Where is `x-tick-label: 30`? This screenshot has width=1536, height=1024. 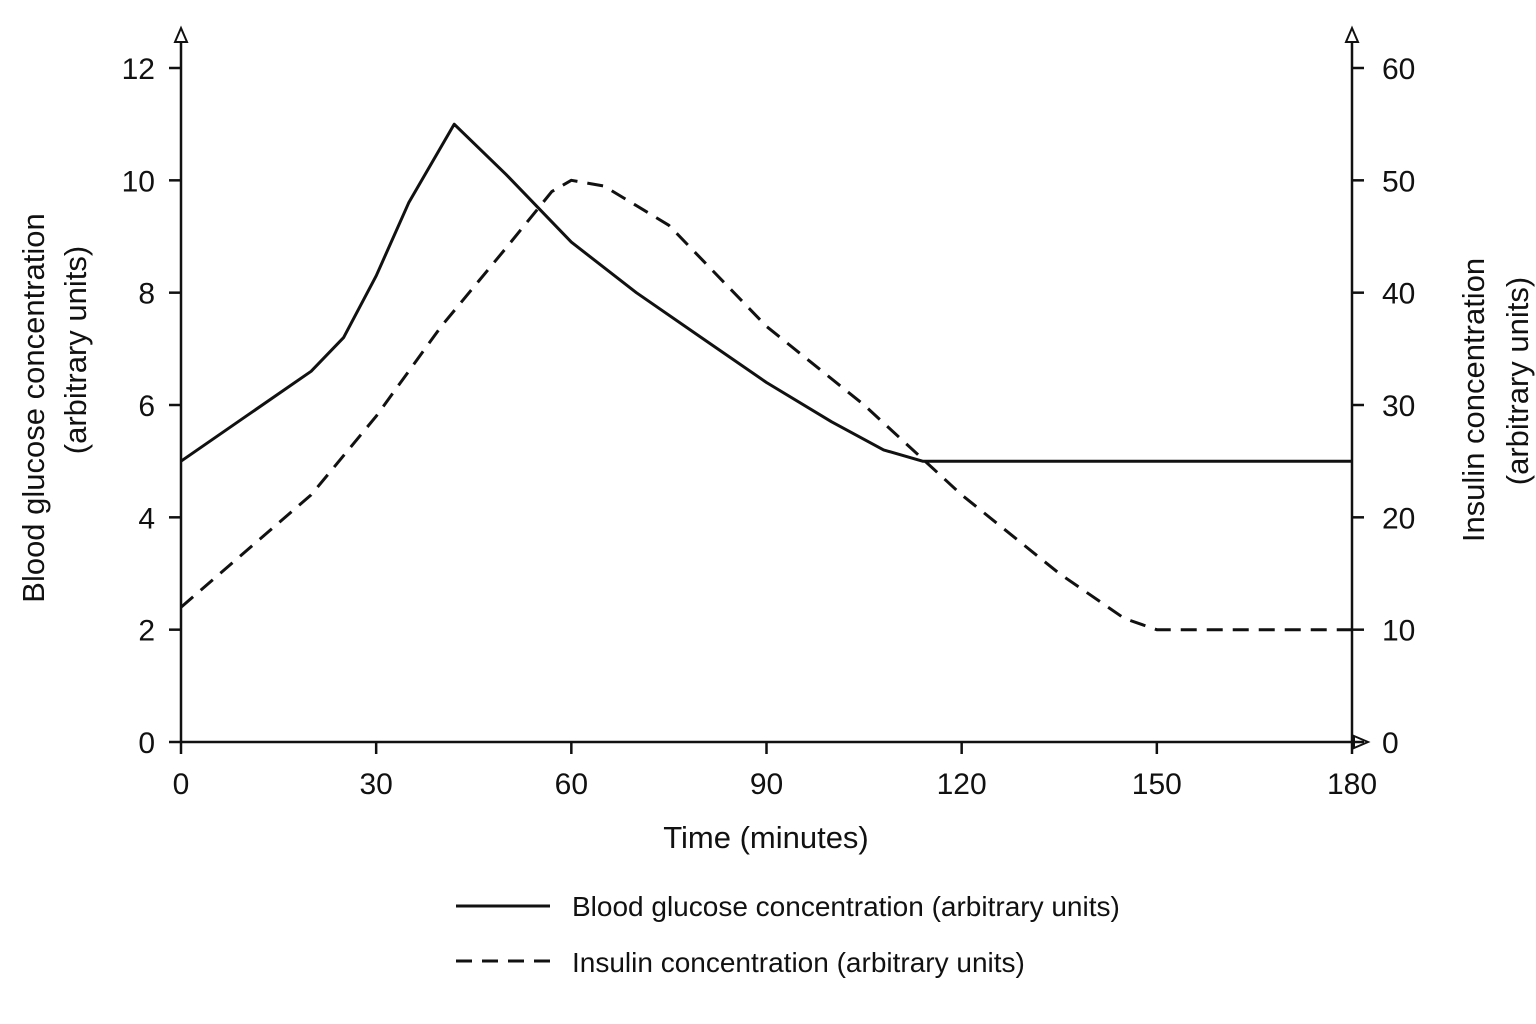 x-tick-label: 30 is located at coordinates (375, 784).